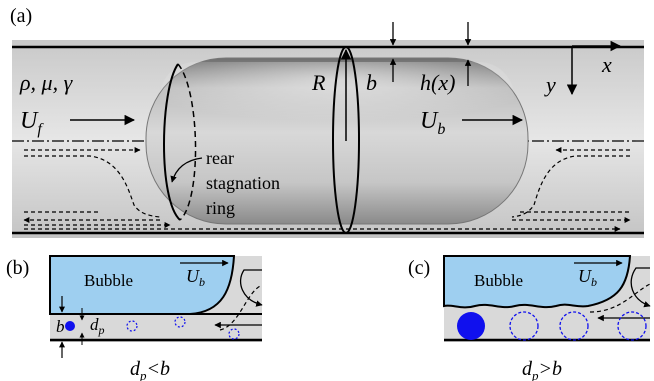  Describe the element at coordinates (243, 183) in the screenshot. I see `rear-label-line2: stagnation` at that location.